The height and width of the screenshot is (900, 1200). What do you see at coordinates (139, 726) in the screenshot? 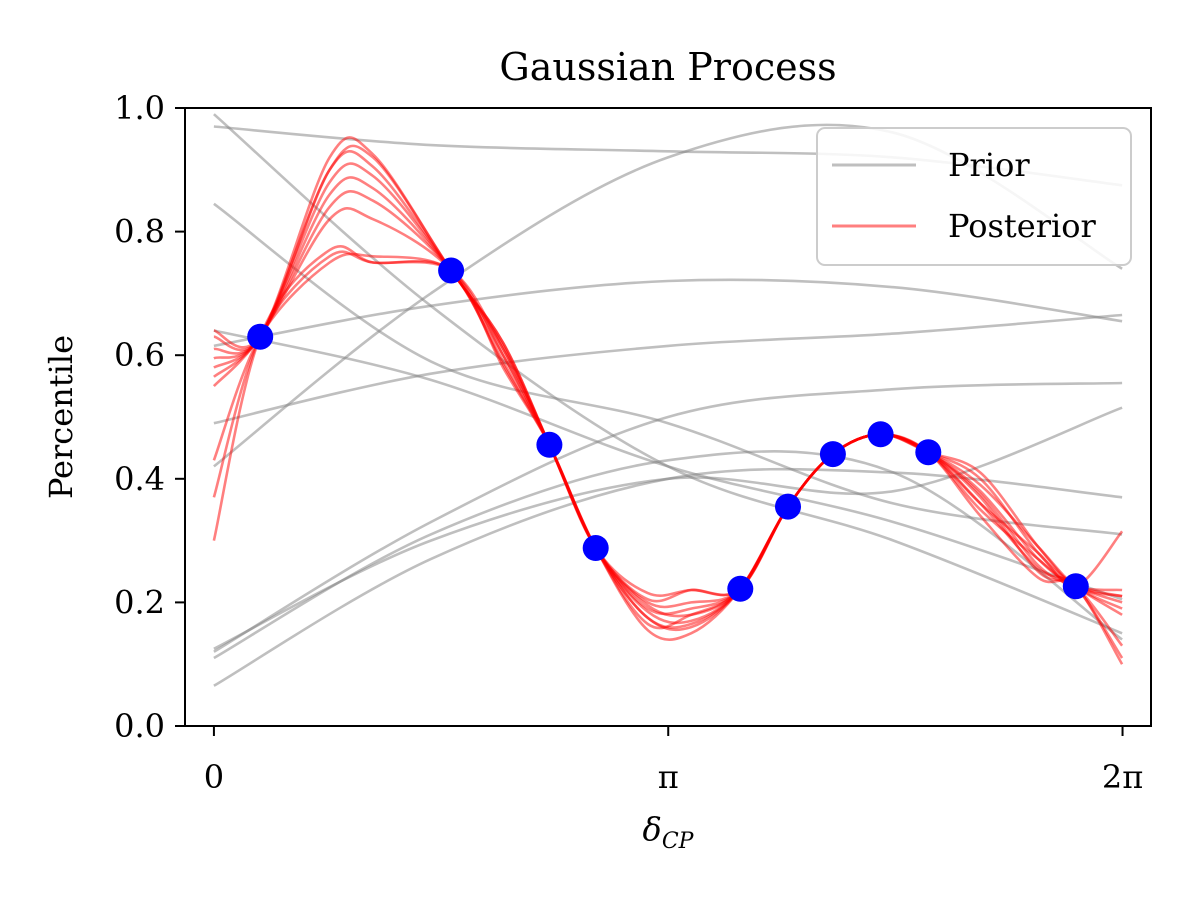
I see `y-tick-label-0: 0.0` at bounding box center [139, 726].